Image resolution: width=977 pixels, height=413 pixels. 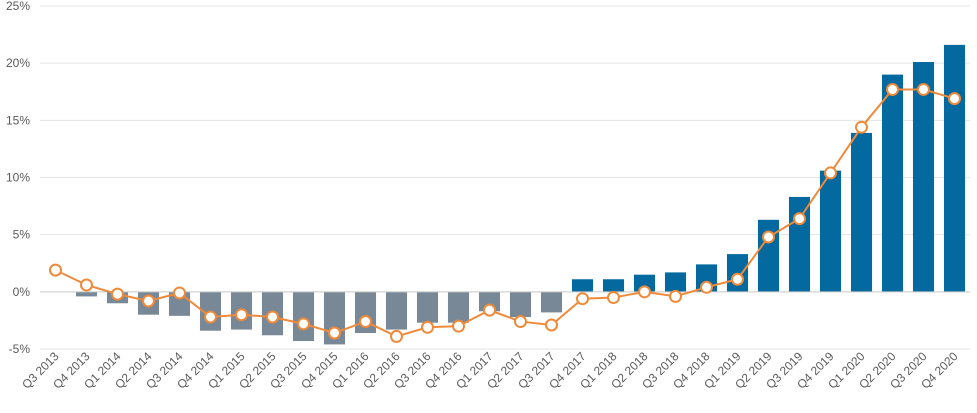 I want to click on y-tick-label: 20%, so click(x=18, y=63).